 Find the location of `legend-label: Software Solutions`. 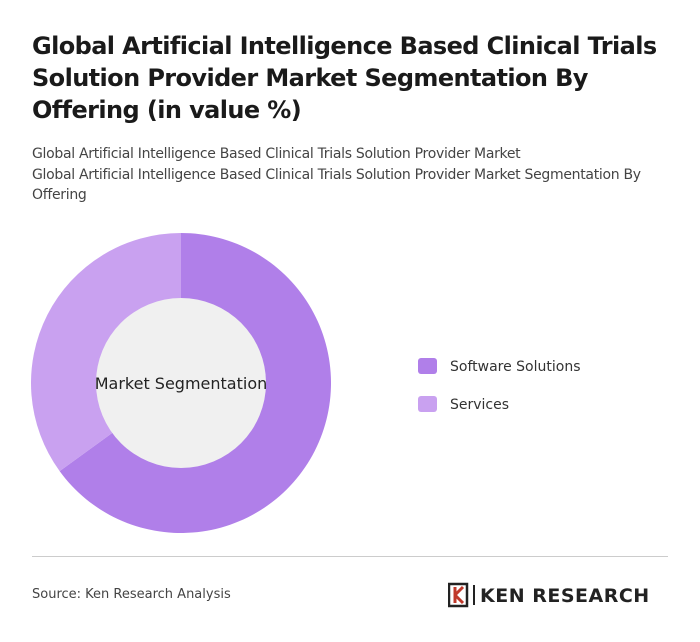

legend-label: Software Solutions is located at coordinates (515, 367).